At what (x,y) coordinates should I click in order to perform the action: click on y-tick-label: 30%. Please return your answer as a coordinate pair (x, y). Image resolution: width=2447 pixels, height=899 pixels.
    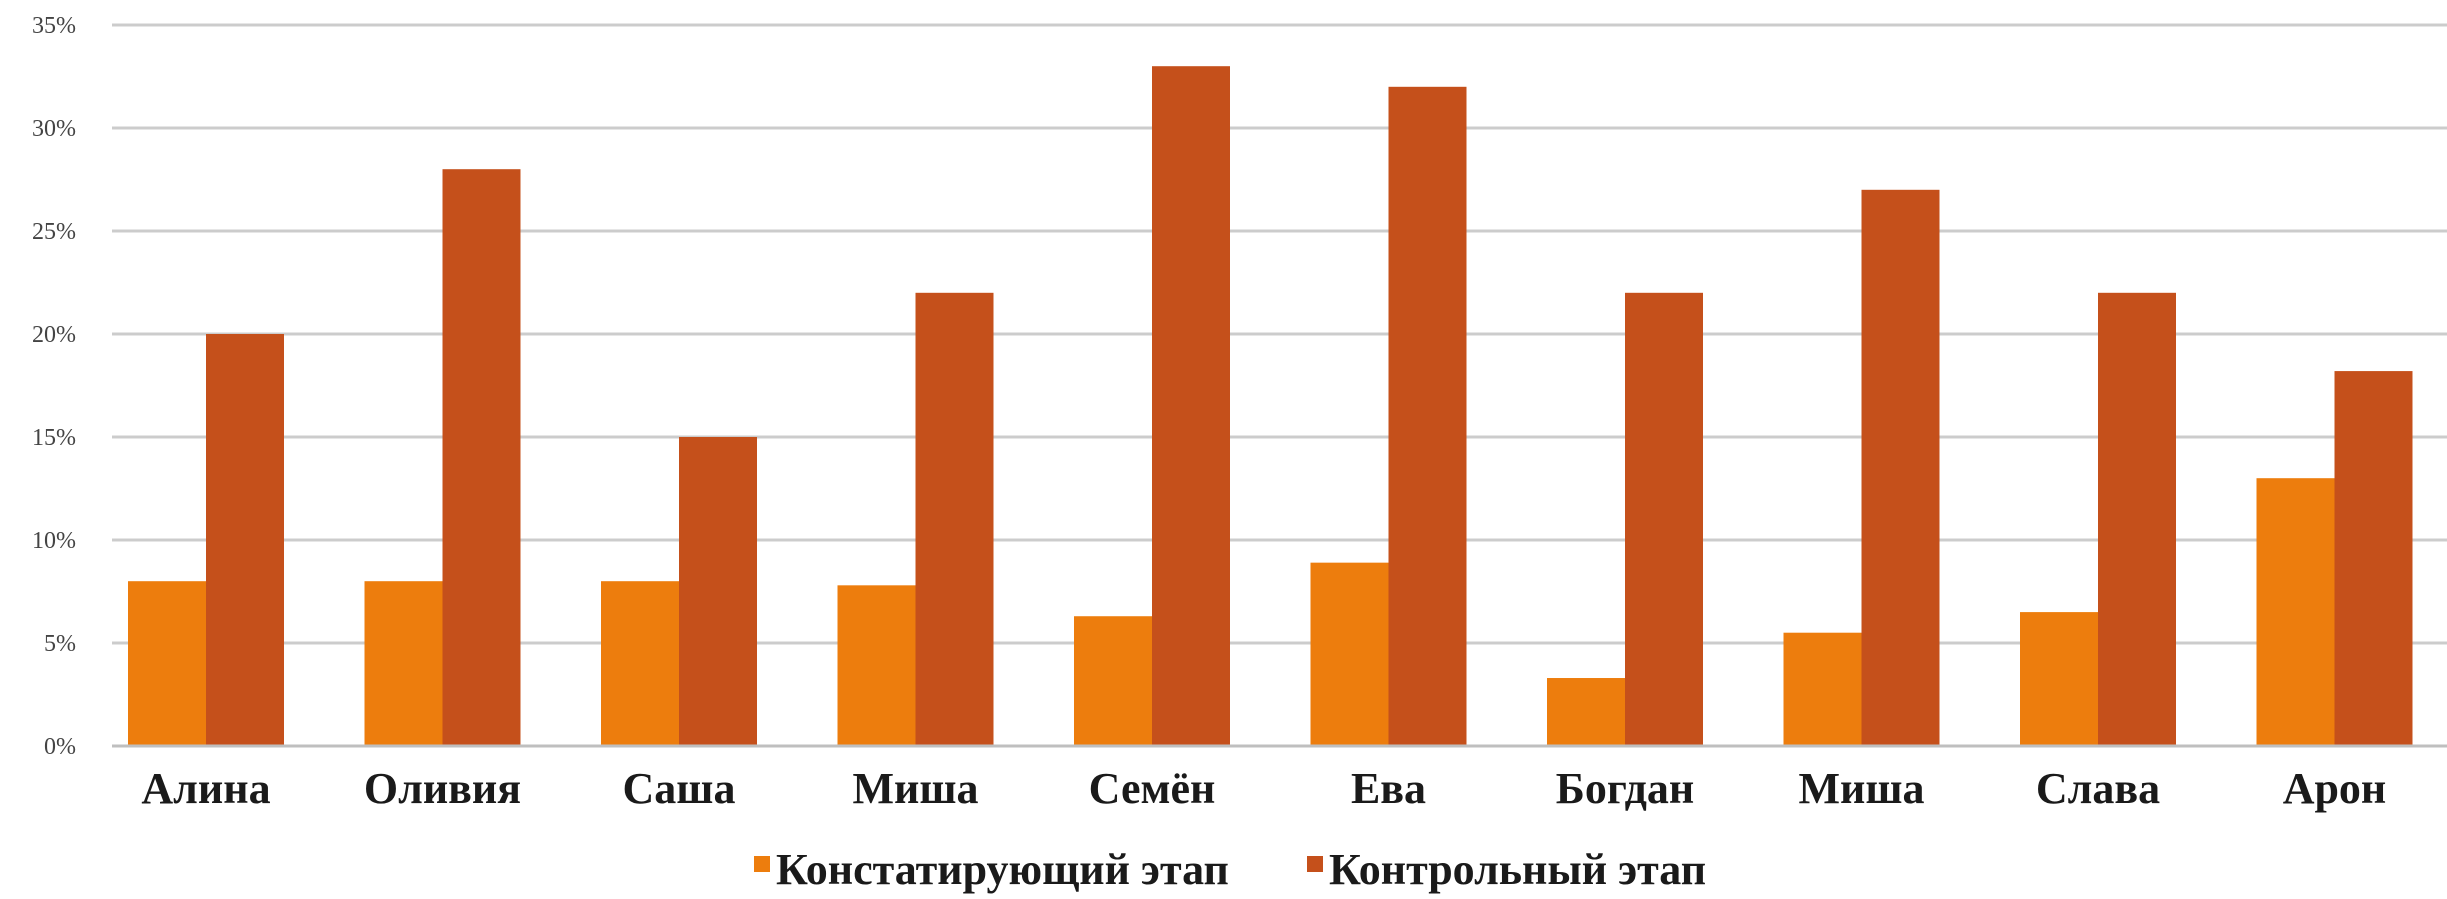
    Looking at the image, I should click on (54, 129).